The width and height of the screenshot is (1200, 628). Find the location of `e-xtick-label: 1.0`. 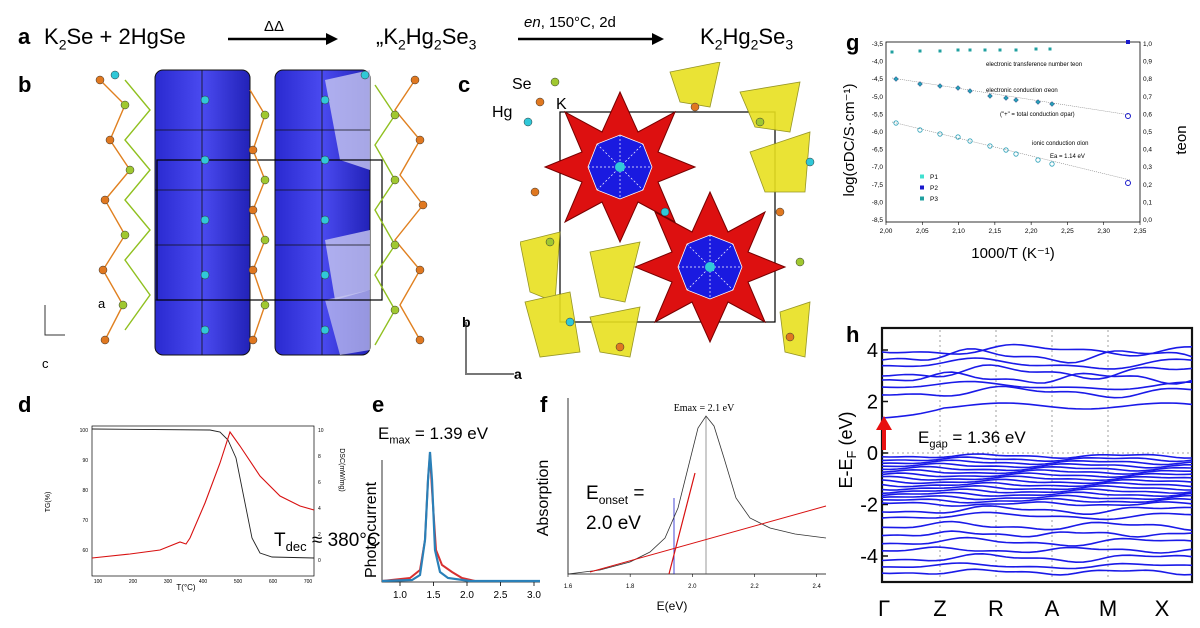

e-xtick-label: 1.0 is located at coordinates (400, 595).